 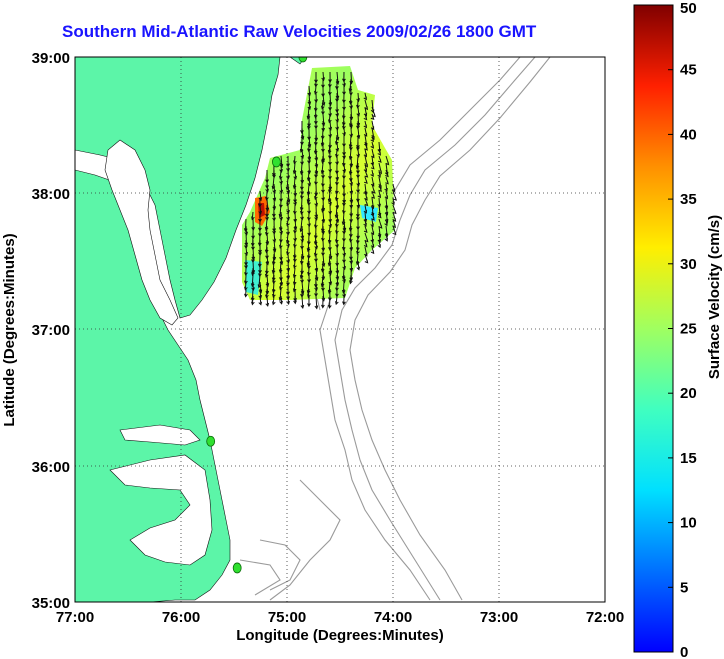 I want to click on y-tick: 38:00, so click(x=51, y=194).